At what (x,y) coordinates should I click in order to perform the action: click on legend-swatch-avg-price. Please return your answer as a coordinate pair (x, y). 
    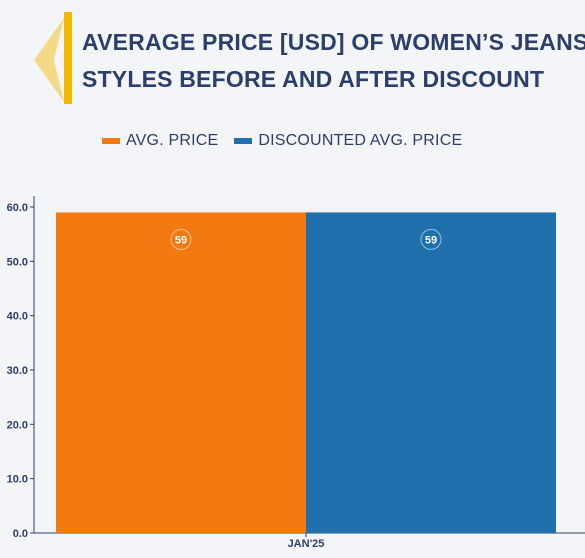
    Looking at the image, I should click on (111, 141).